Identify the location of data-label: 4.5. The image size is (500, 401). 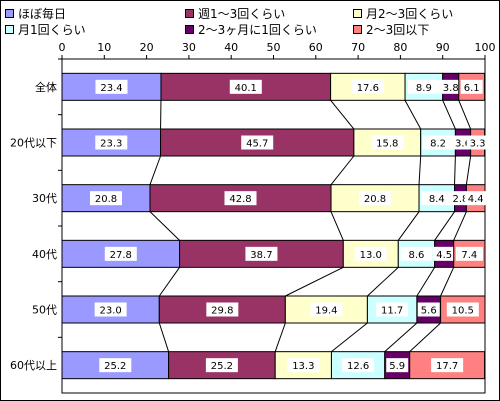
(444, 255).